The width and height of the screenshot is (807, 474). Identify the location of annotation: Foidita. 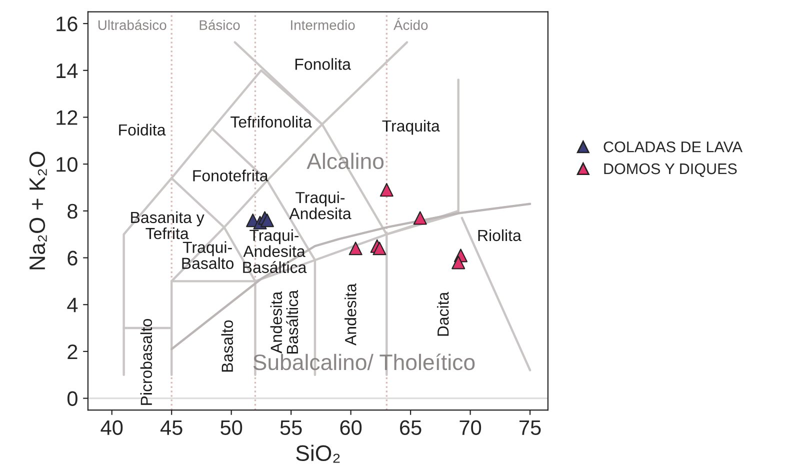
(142, 130).